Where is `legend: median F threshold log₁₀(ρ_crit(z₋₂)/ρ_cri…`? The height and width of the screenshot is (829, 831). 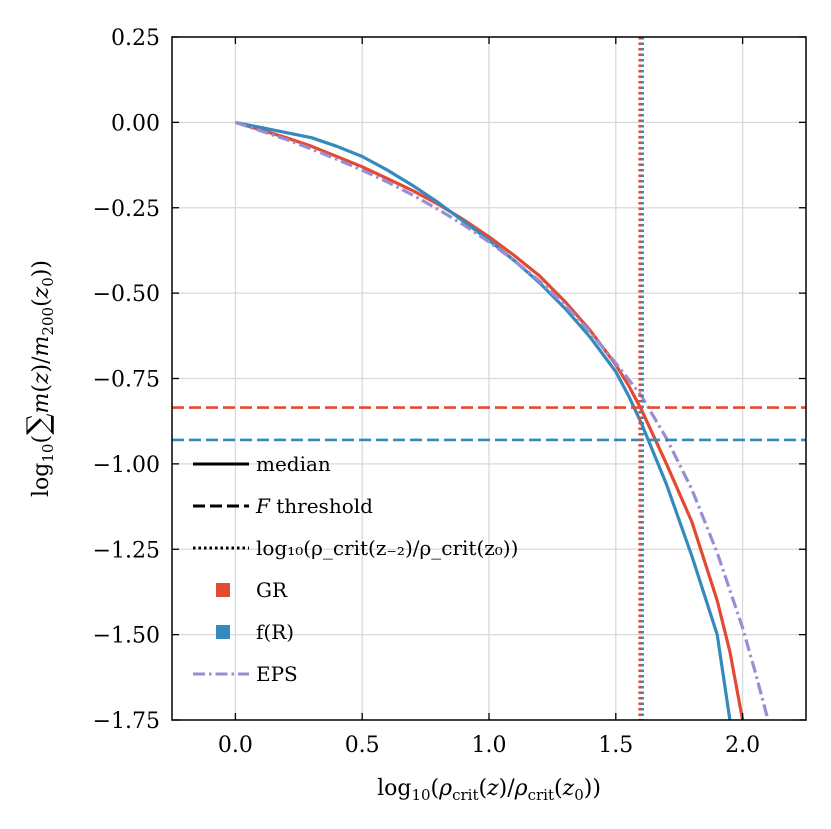 legend: median F threshold log₁₀(ρ_crit(z₋₂)/ρ_cri… is located at coordinates (355, 569).